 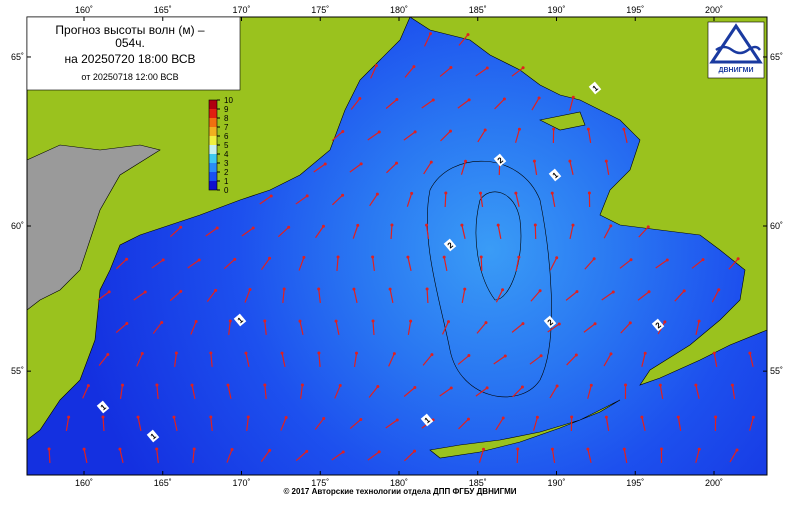 I want to click on lon-label: 160˚, so click(x=84, y=483).